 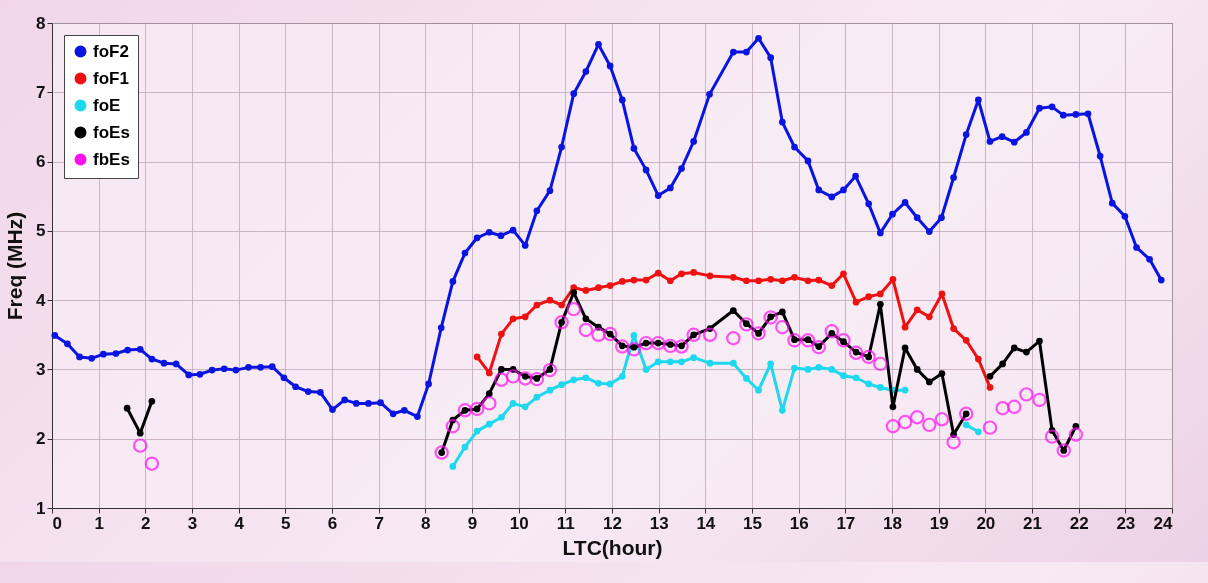 What do you see at coordinates (612, 523) in the screenshot?
I see `x-tick-label: 12` at bounding box center [612, 523].